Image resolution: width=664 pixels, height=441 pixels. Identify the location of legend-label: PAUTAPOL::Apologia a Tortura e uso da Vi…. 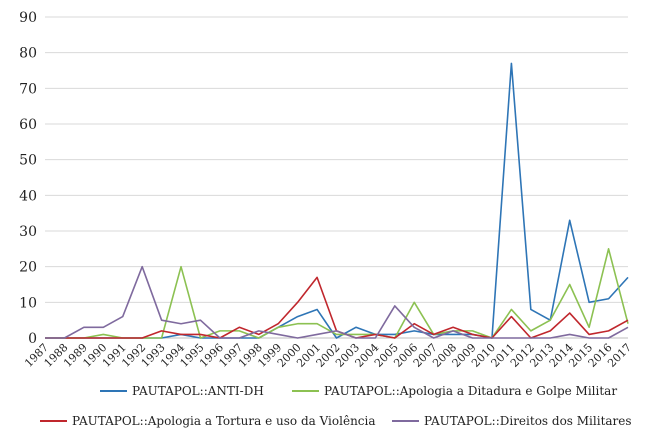
(224, 421).